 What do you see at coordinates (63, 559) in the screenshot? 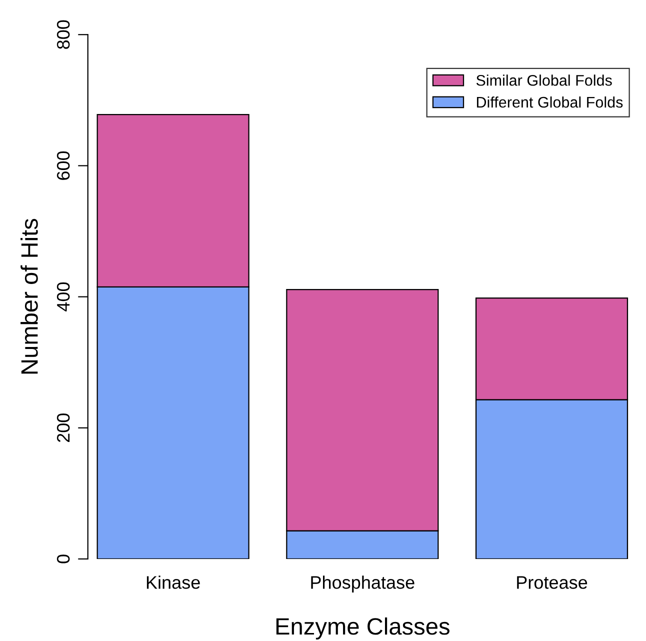
I see `y-tick-label: 0` at bounding box center [63, 559].